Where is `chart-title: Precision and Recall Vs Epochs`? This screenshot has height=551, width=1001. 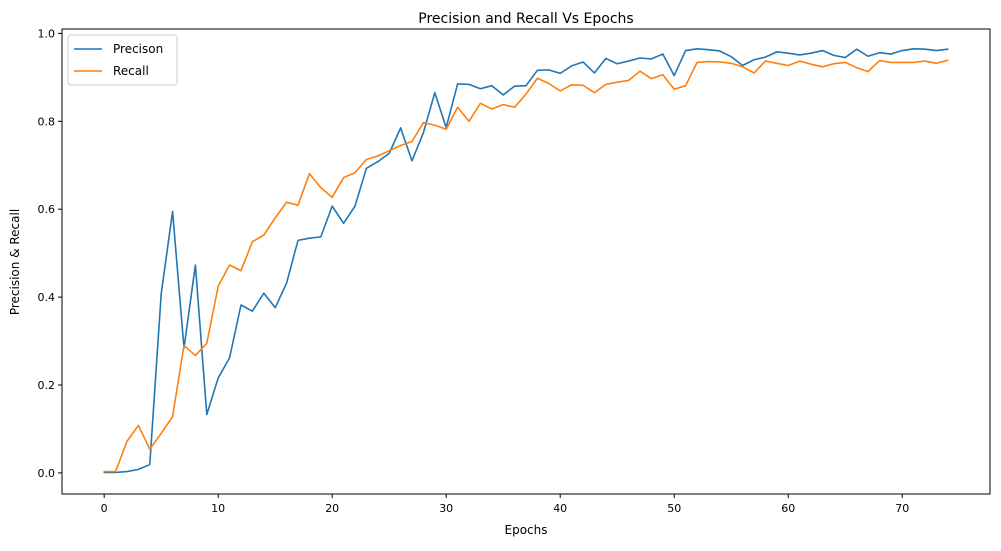 chart-title: Precision and Recall Vs Epochs is located at coordinates (525, 19).